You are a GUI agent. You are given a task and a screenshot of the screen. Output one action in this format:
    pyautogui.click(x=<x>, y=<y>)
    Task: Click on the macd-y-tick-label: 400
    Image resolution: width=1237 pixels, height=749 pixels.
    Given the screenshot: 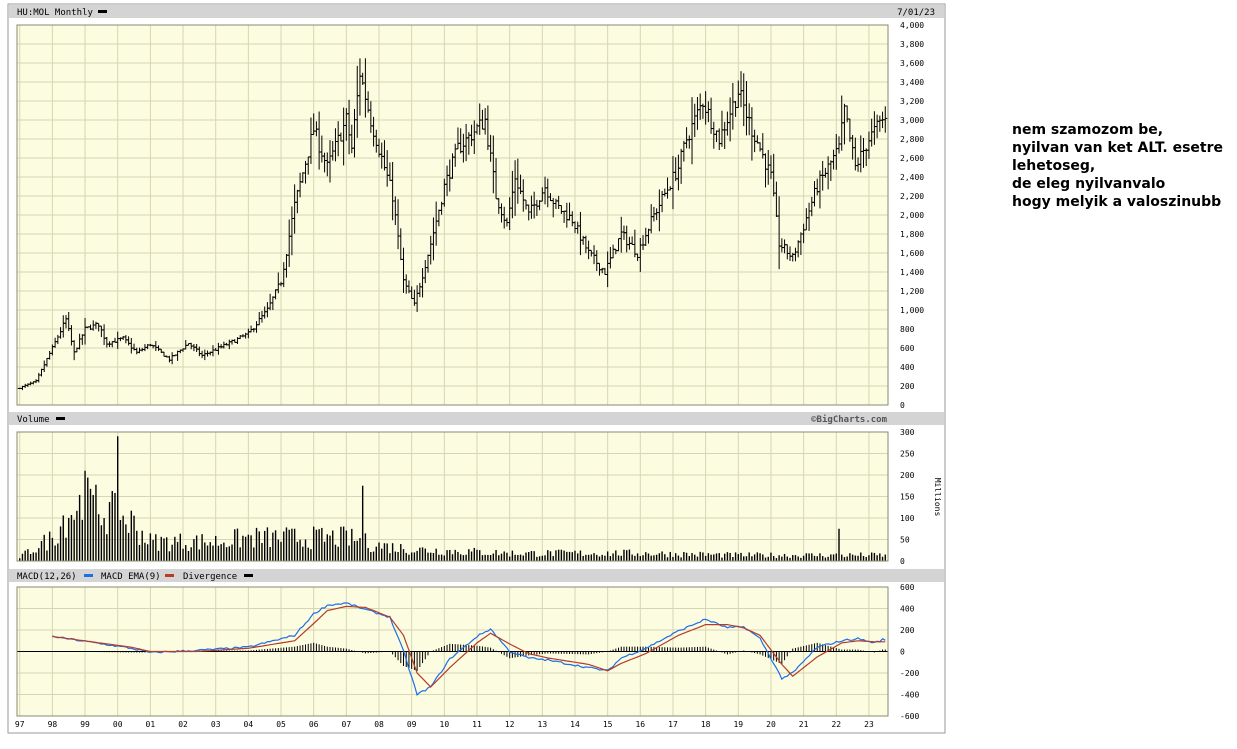 What is the action you would take?
    pyautogui.click(x=907, y=609)
    